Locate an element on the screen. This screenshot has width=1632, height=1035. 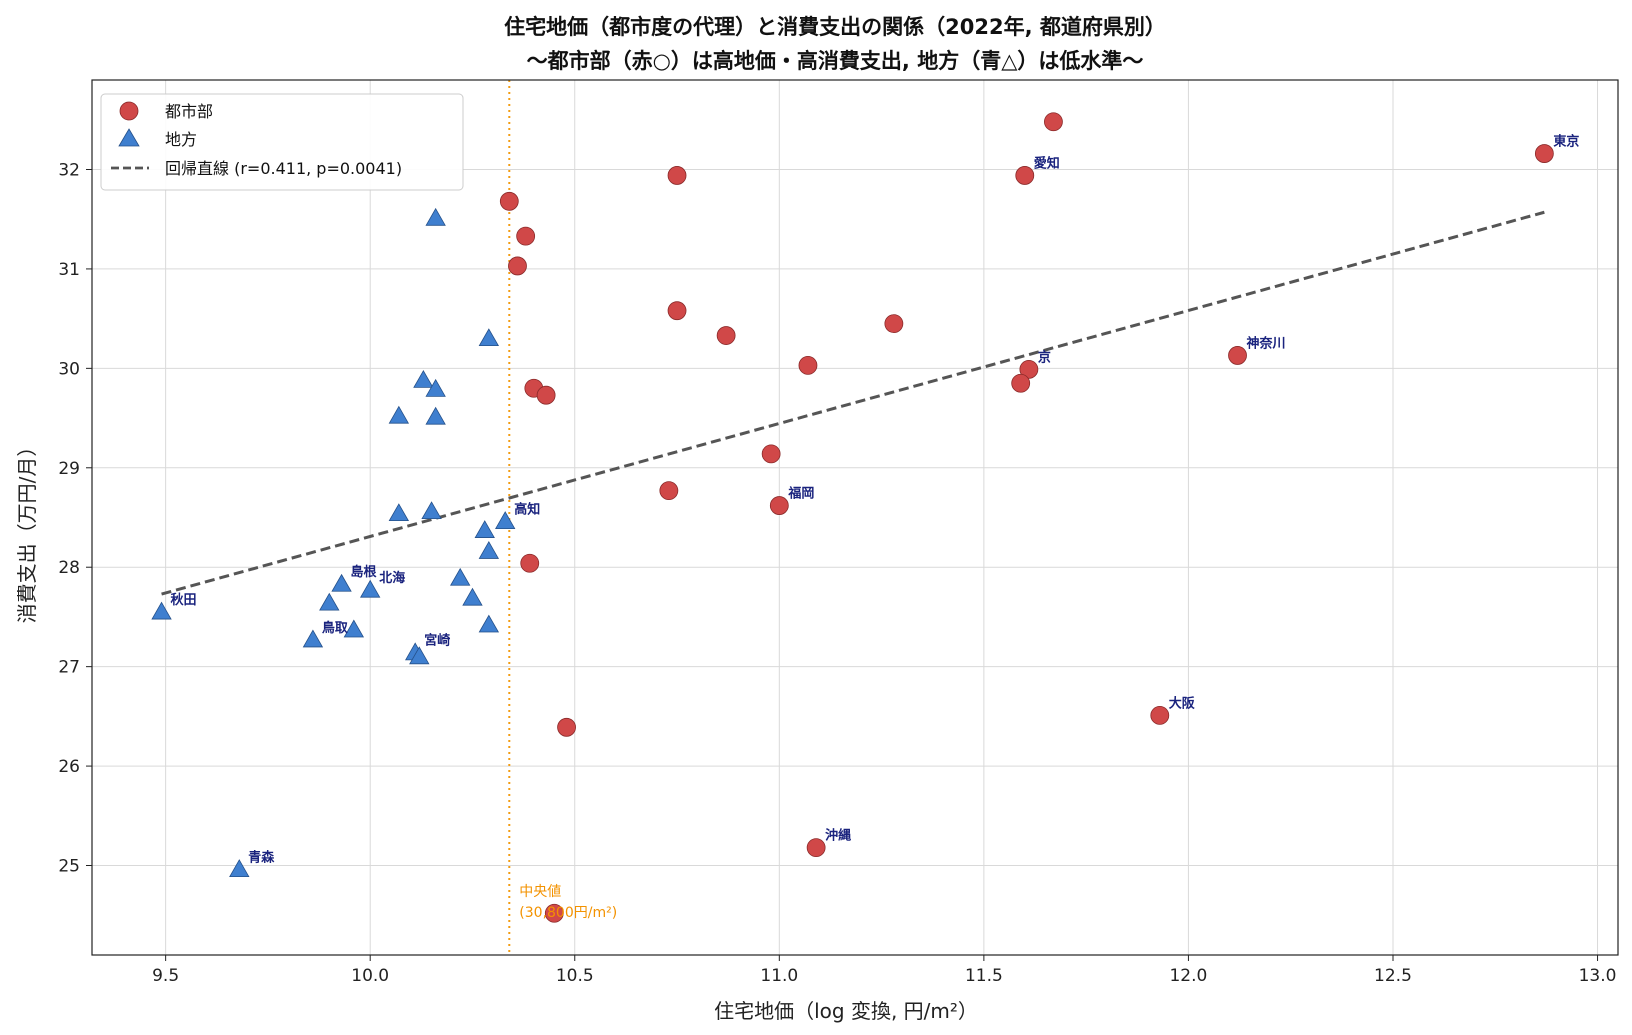
point-label: 青森 is located at coordinates (261, 857).